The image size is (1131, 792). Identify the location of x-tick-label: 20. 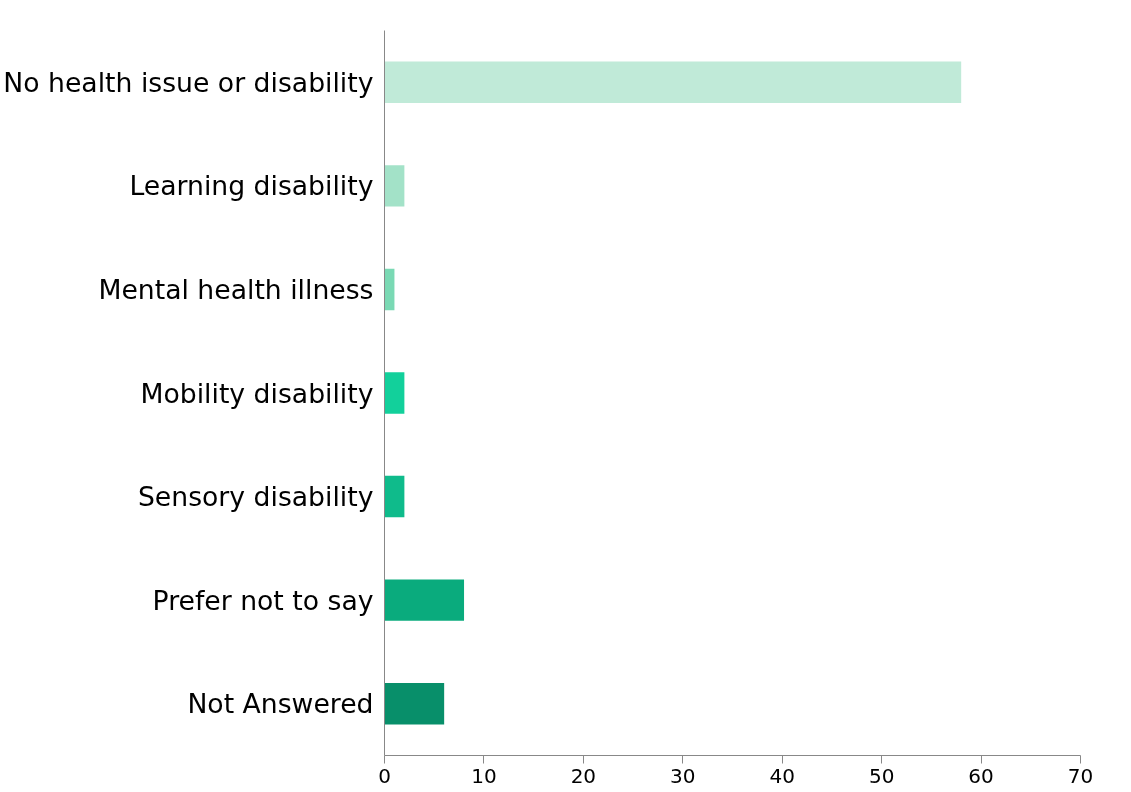
(583, 775).